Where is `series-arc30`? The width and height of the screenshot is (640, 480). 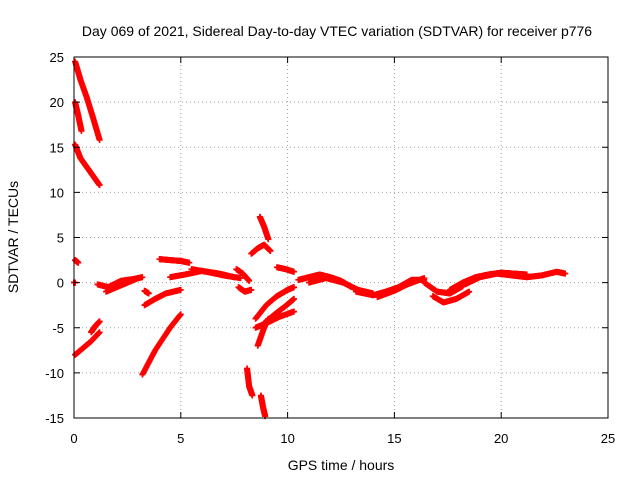
series-arc30 is located at coordinates (401, 288).